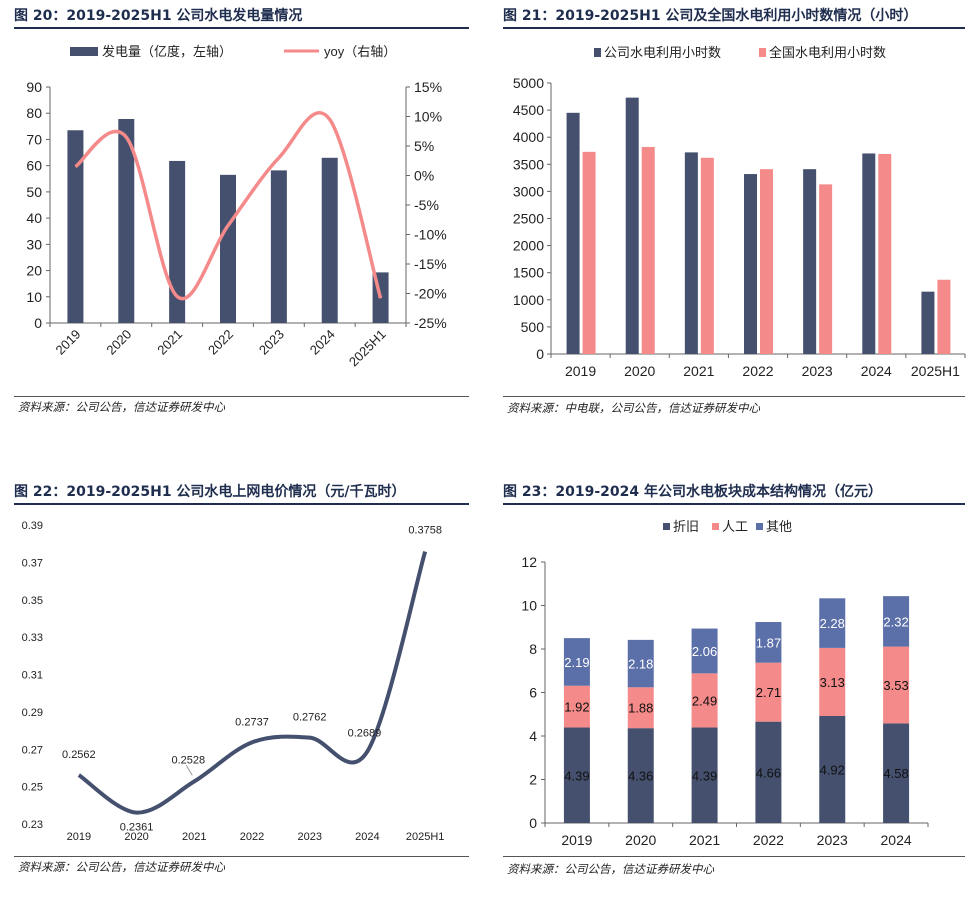  What do you see at coordinates (32, 788) in the screenshot?
I see `y-tick-label: 0.25` at bounding box center [32, 788].